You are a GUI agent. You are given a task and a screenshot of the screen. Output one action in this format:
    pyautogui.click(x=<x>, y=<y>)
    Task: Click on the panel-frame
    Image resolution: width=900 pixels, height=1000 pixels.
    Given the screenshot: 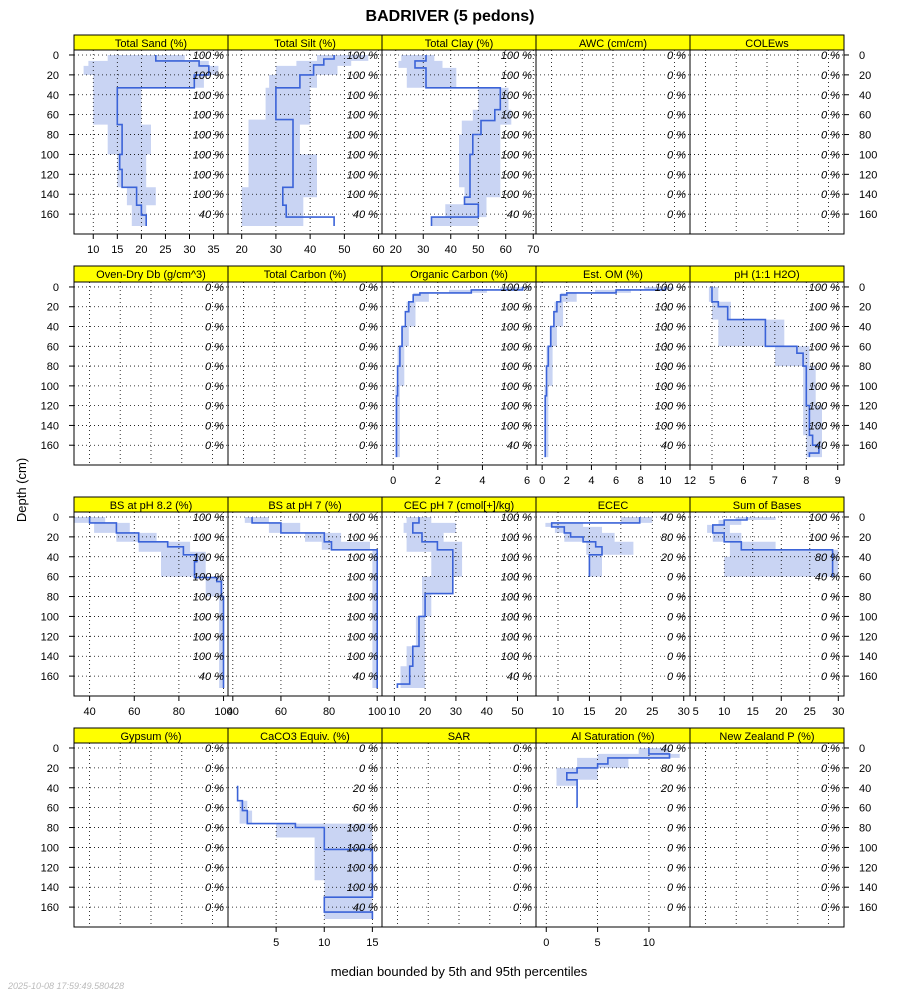 What is the action you would take?
    pyautogui.click(x=767, y=142)
    